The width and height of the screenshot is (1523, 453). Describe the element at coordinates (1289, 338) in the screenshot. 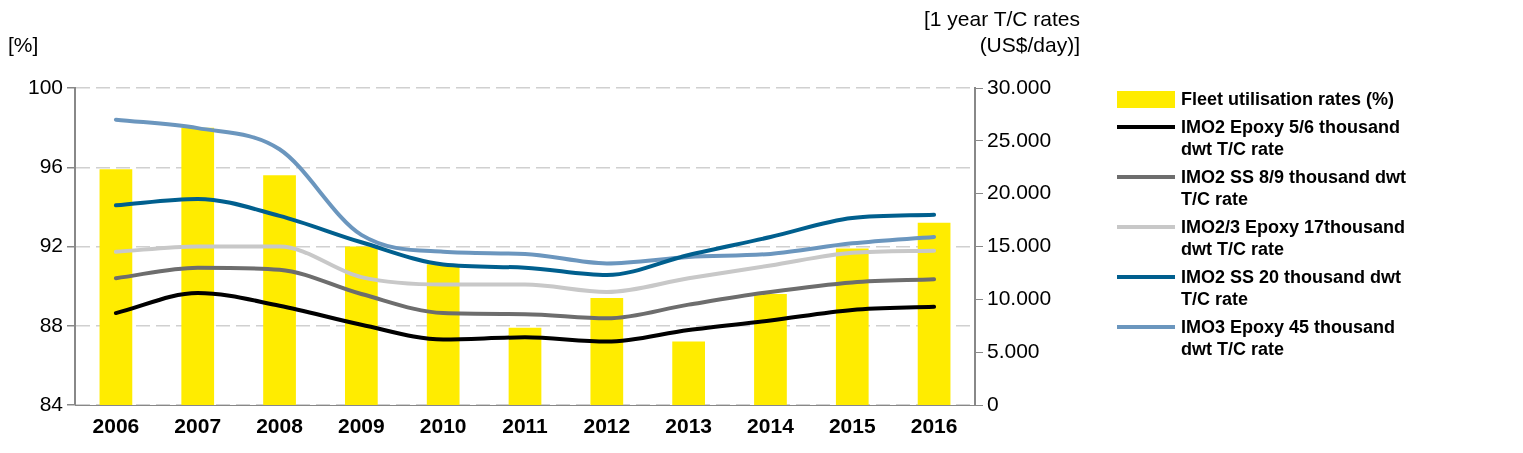

I see `legend-label: IMO3 Epoxy 45 thousand dwt T/C rate` at that location.